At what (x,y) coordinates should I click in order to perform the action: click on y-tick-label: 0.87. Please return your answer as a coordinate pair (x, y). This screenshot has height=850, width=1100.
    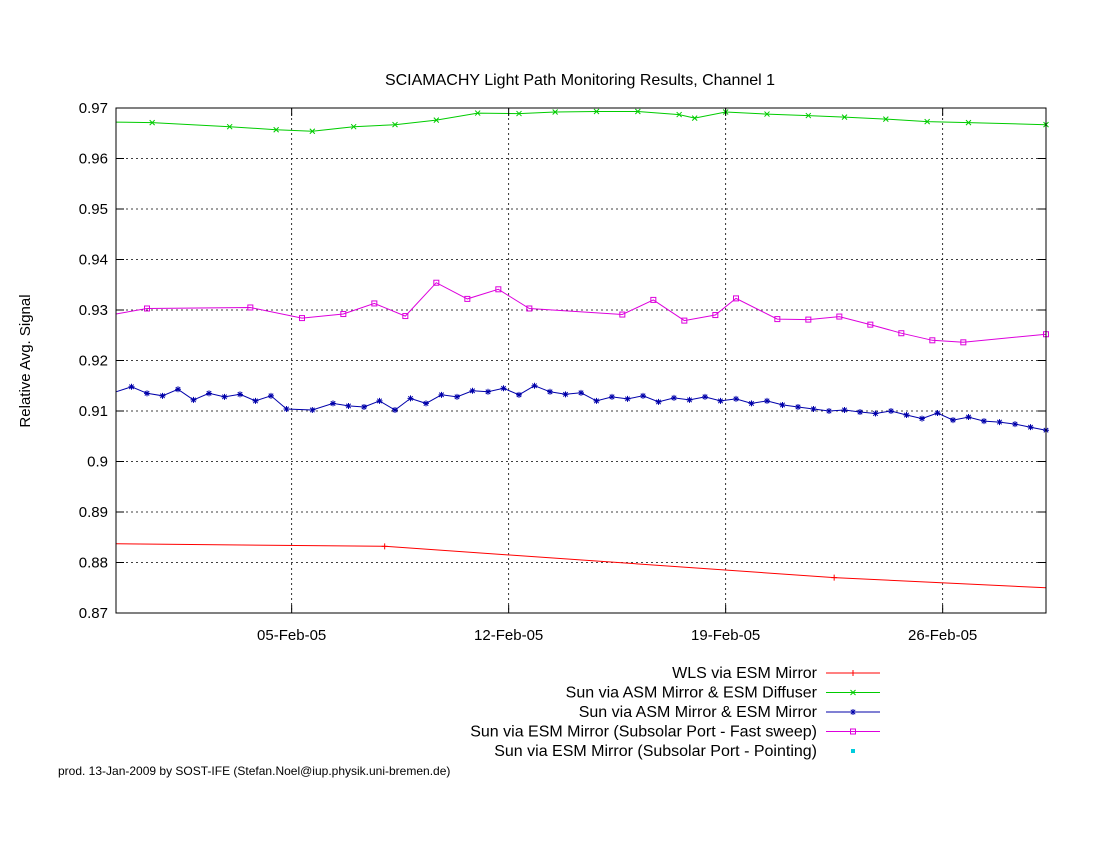
    Looking at the image, I should click on (93, 613).